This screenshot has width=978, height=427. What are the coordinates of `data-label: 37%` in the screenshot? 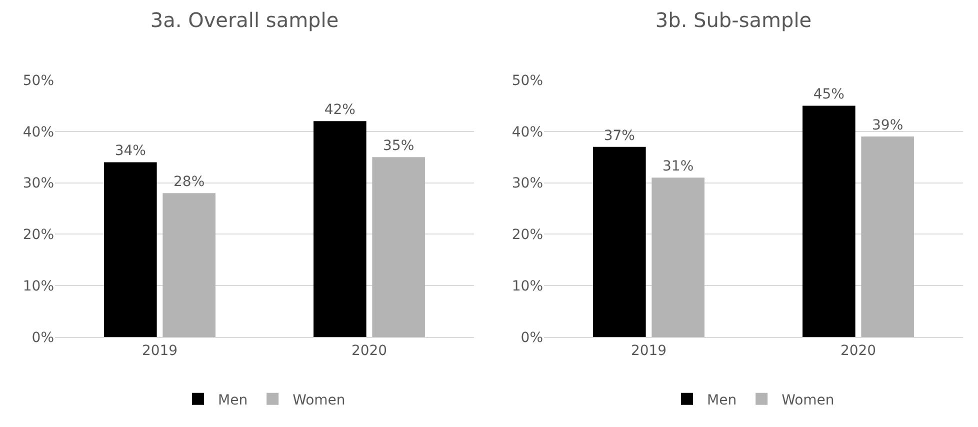 It's located at (619, 136).